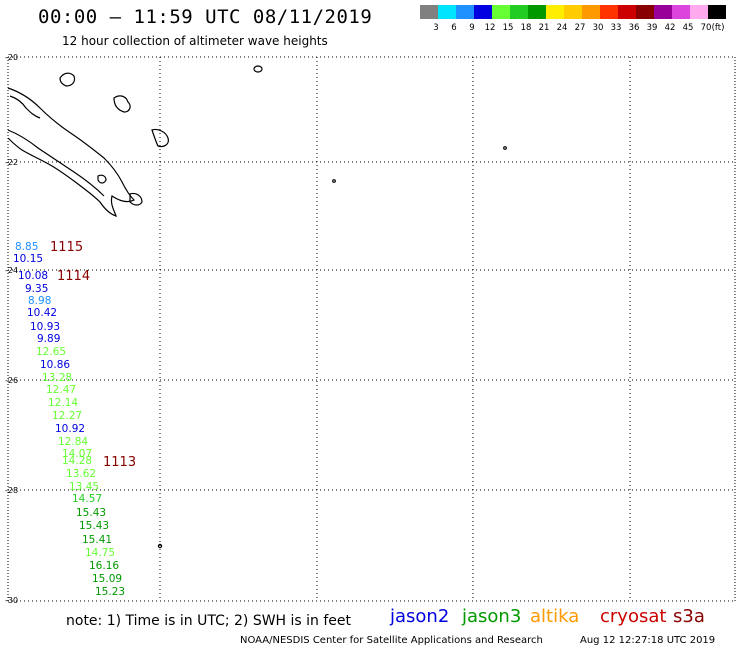 The width and height of the screenshot is (740, 650). What do you see at coordinates (61, 390) in the screenshot?
I see `obs-label: 12.47` at bounding box center [61, 390].